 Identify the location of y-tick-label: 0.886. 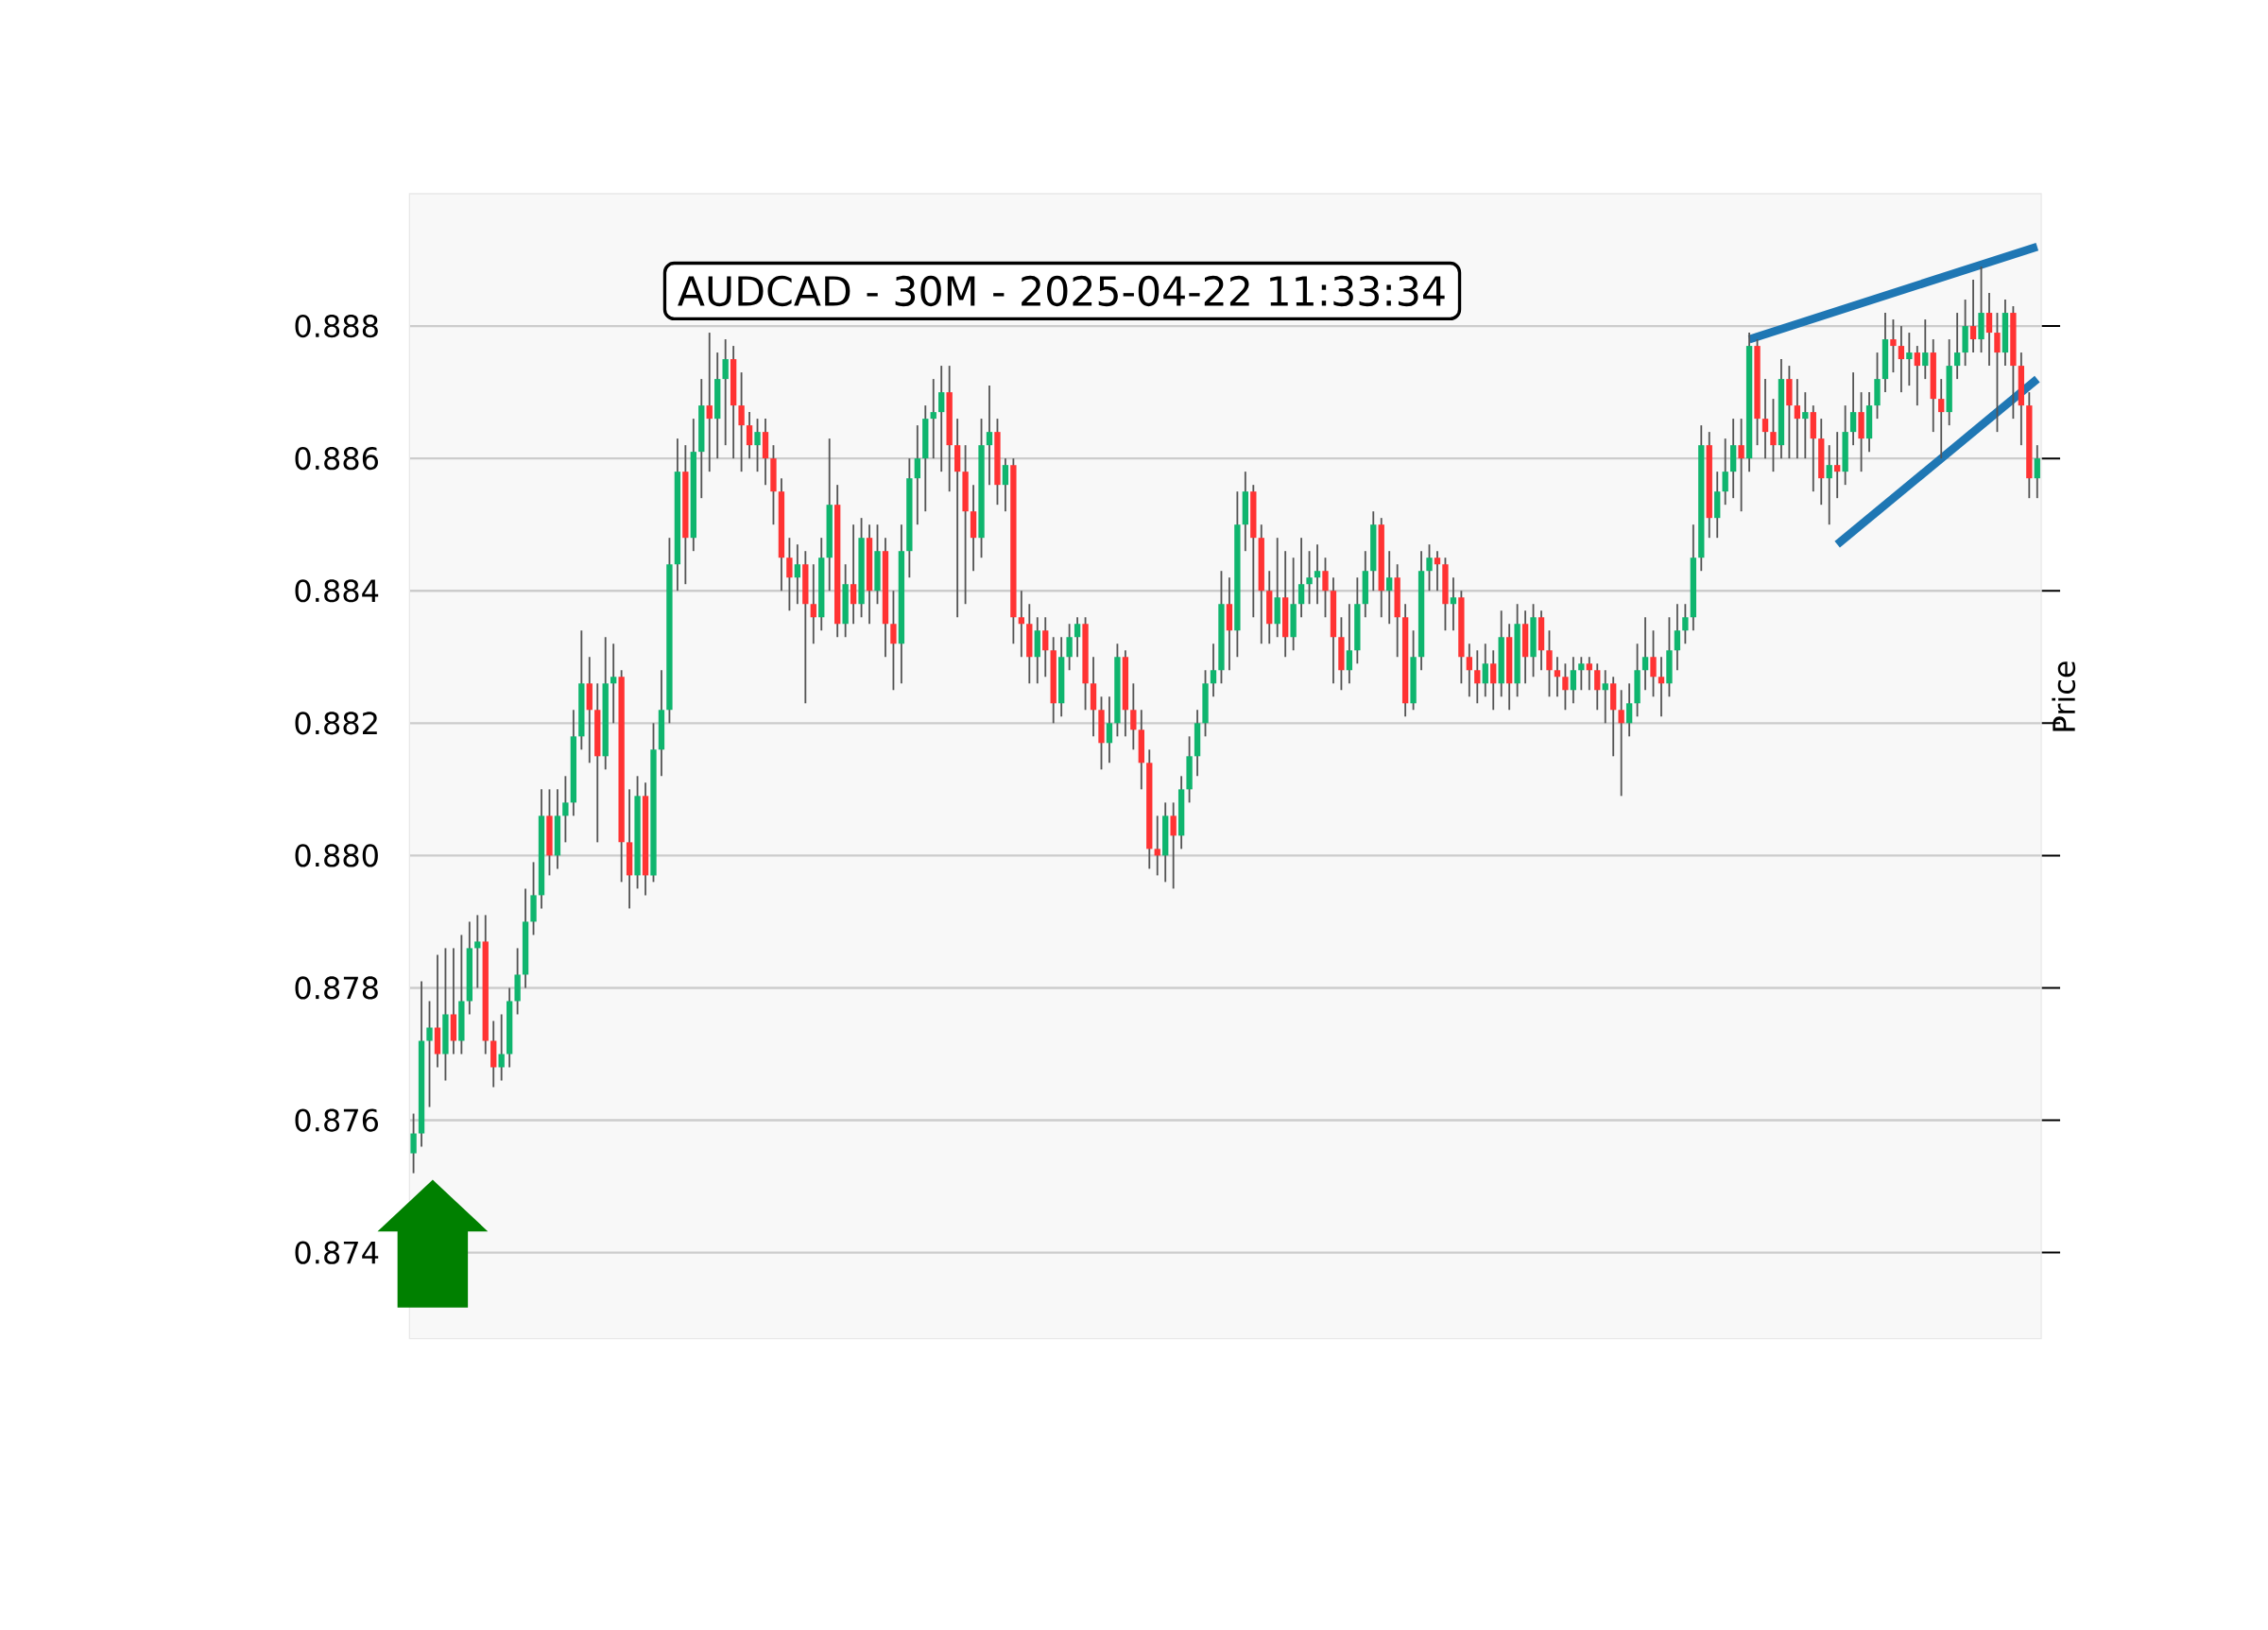
(336, 459).